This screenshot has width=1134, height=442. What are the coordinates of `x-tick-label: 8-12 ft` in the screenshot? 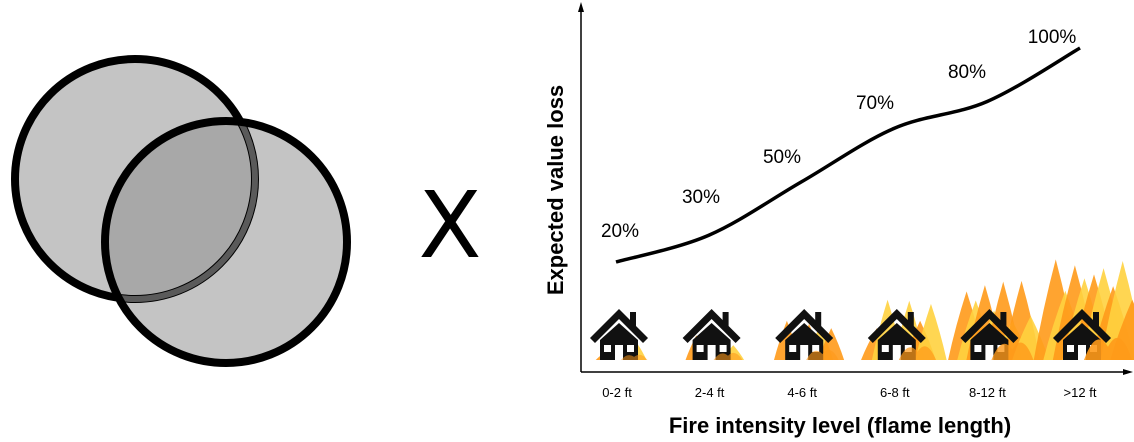 It's located at (987, 392).